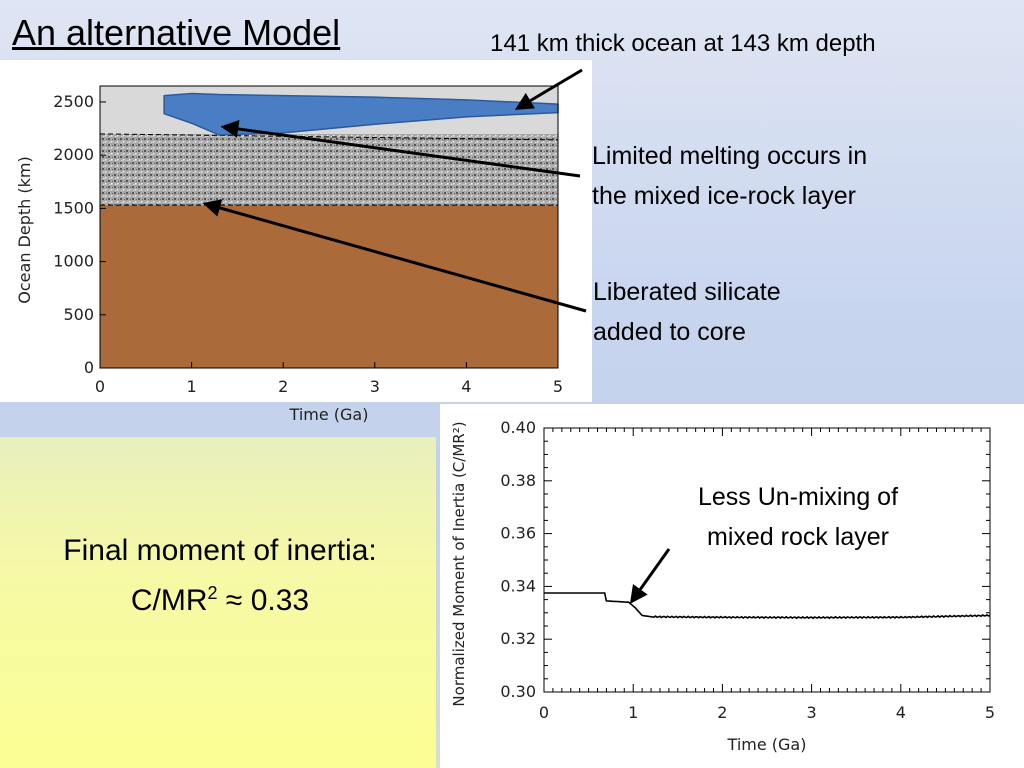 The image size is (1024, 768). Describe the element at coordinates (212, 593) in the screenshot. I see `final-sup: 2` at that location.